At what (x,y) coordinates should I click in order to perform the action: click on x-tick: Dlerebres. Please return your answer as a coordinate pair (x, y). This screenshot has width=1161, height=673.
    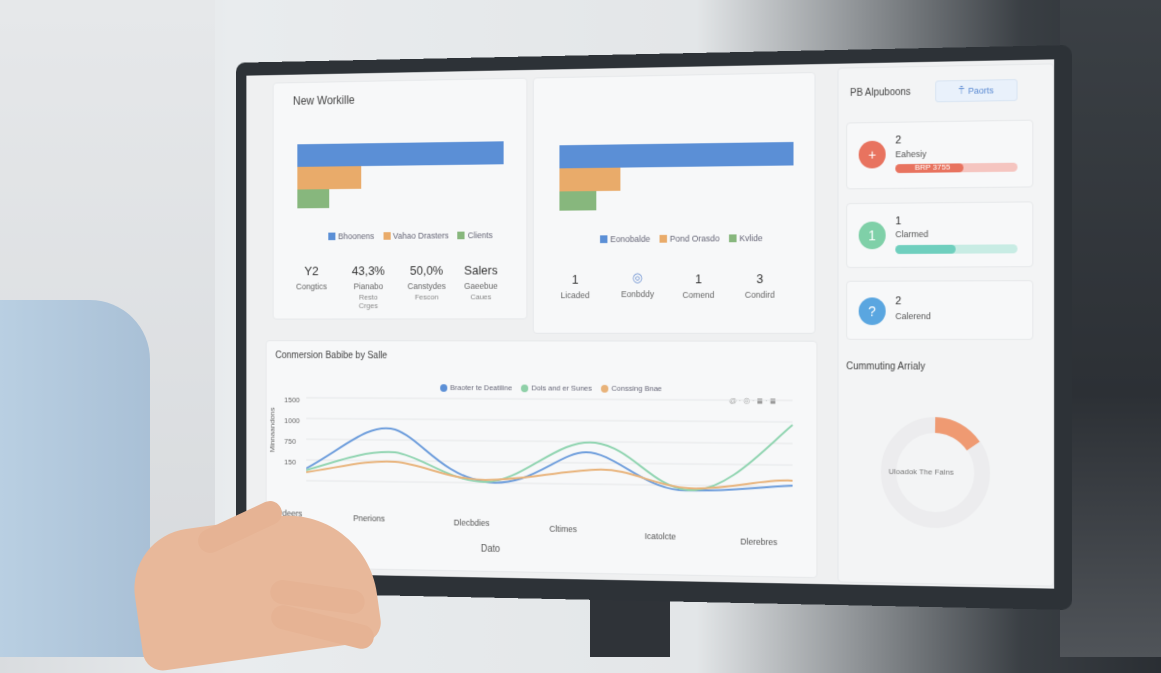
    Looking at the image, I should click on (758, 542).